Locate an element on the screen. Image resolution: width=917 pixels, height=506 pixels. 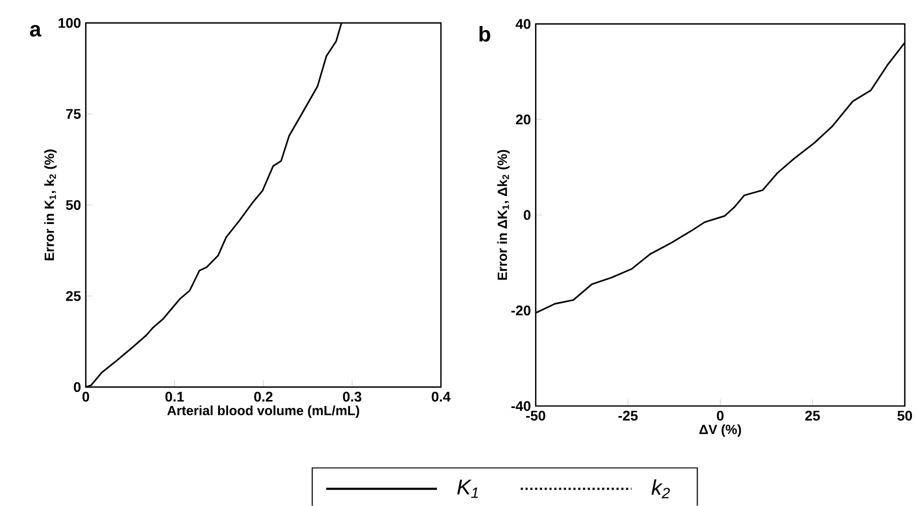
x-tick-label: 0.3 is located at coordinates (352, 397).